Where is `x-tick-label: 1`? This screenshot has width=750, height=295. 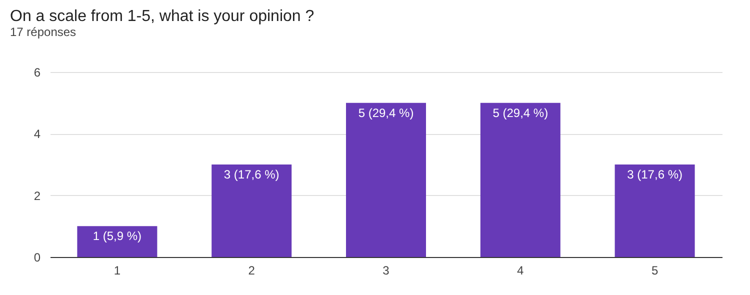
x-tick-label: 1 is located at coordinates (117, 271).